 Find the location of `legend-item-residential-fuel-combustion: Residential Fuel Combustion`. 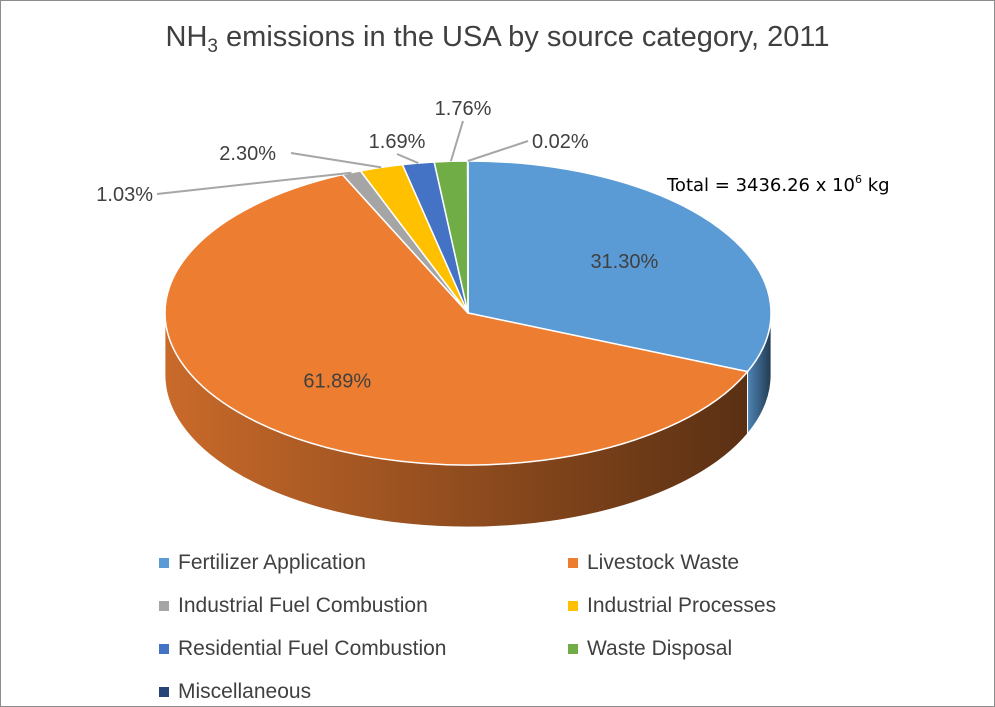

legend-item-residential-fuel-combustion: Residential Fuel Combustion is located at coordinates (363, 648).